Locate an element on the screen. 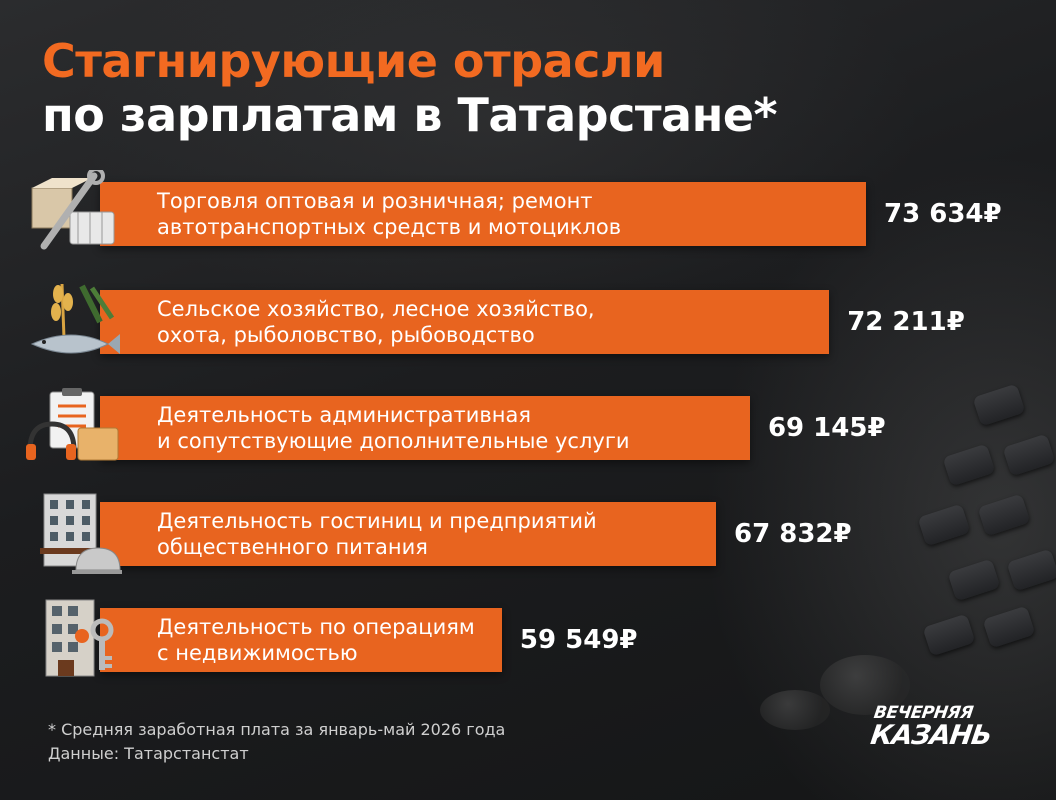 This screenshot has width=1056, height=800. brand-logo: ВЕЧЕРНЯЯ КАЗАНЬ is located at coordinates (941, 727).